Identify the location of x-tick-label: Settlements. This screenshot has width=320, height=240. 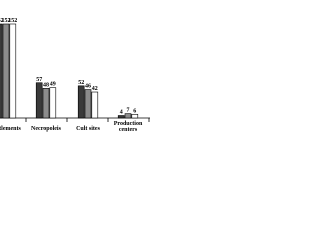
(10, 129).